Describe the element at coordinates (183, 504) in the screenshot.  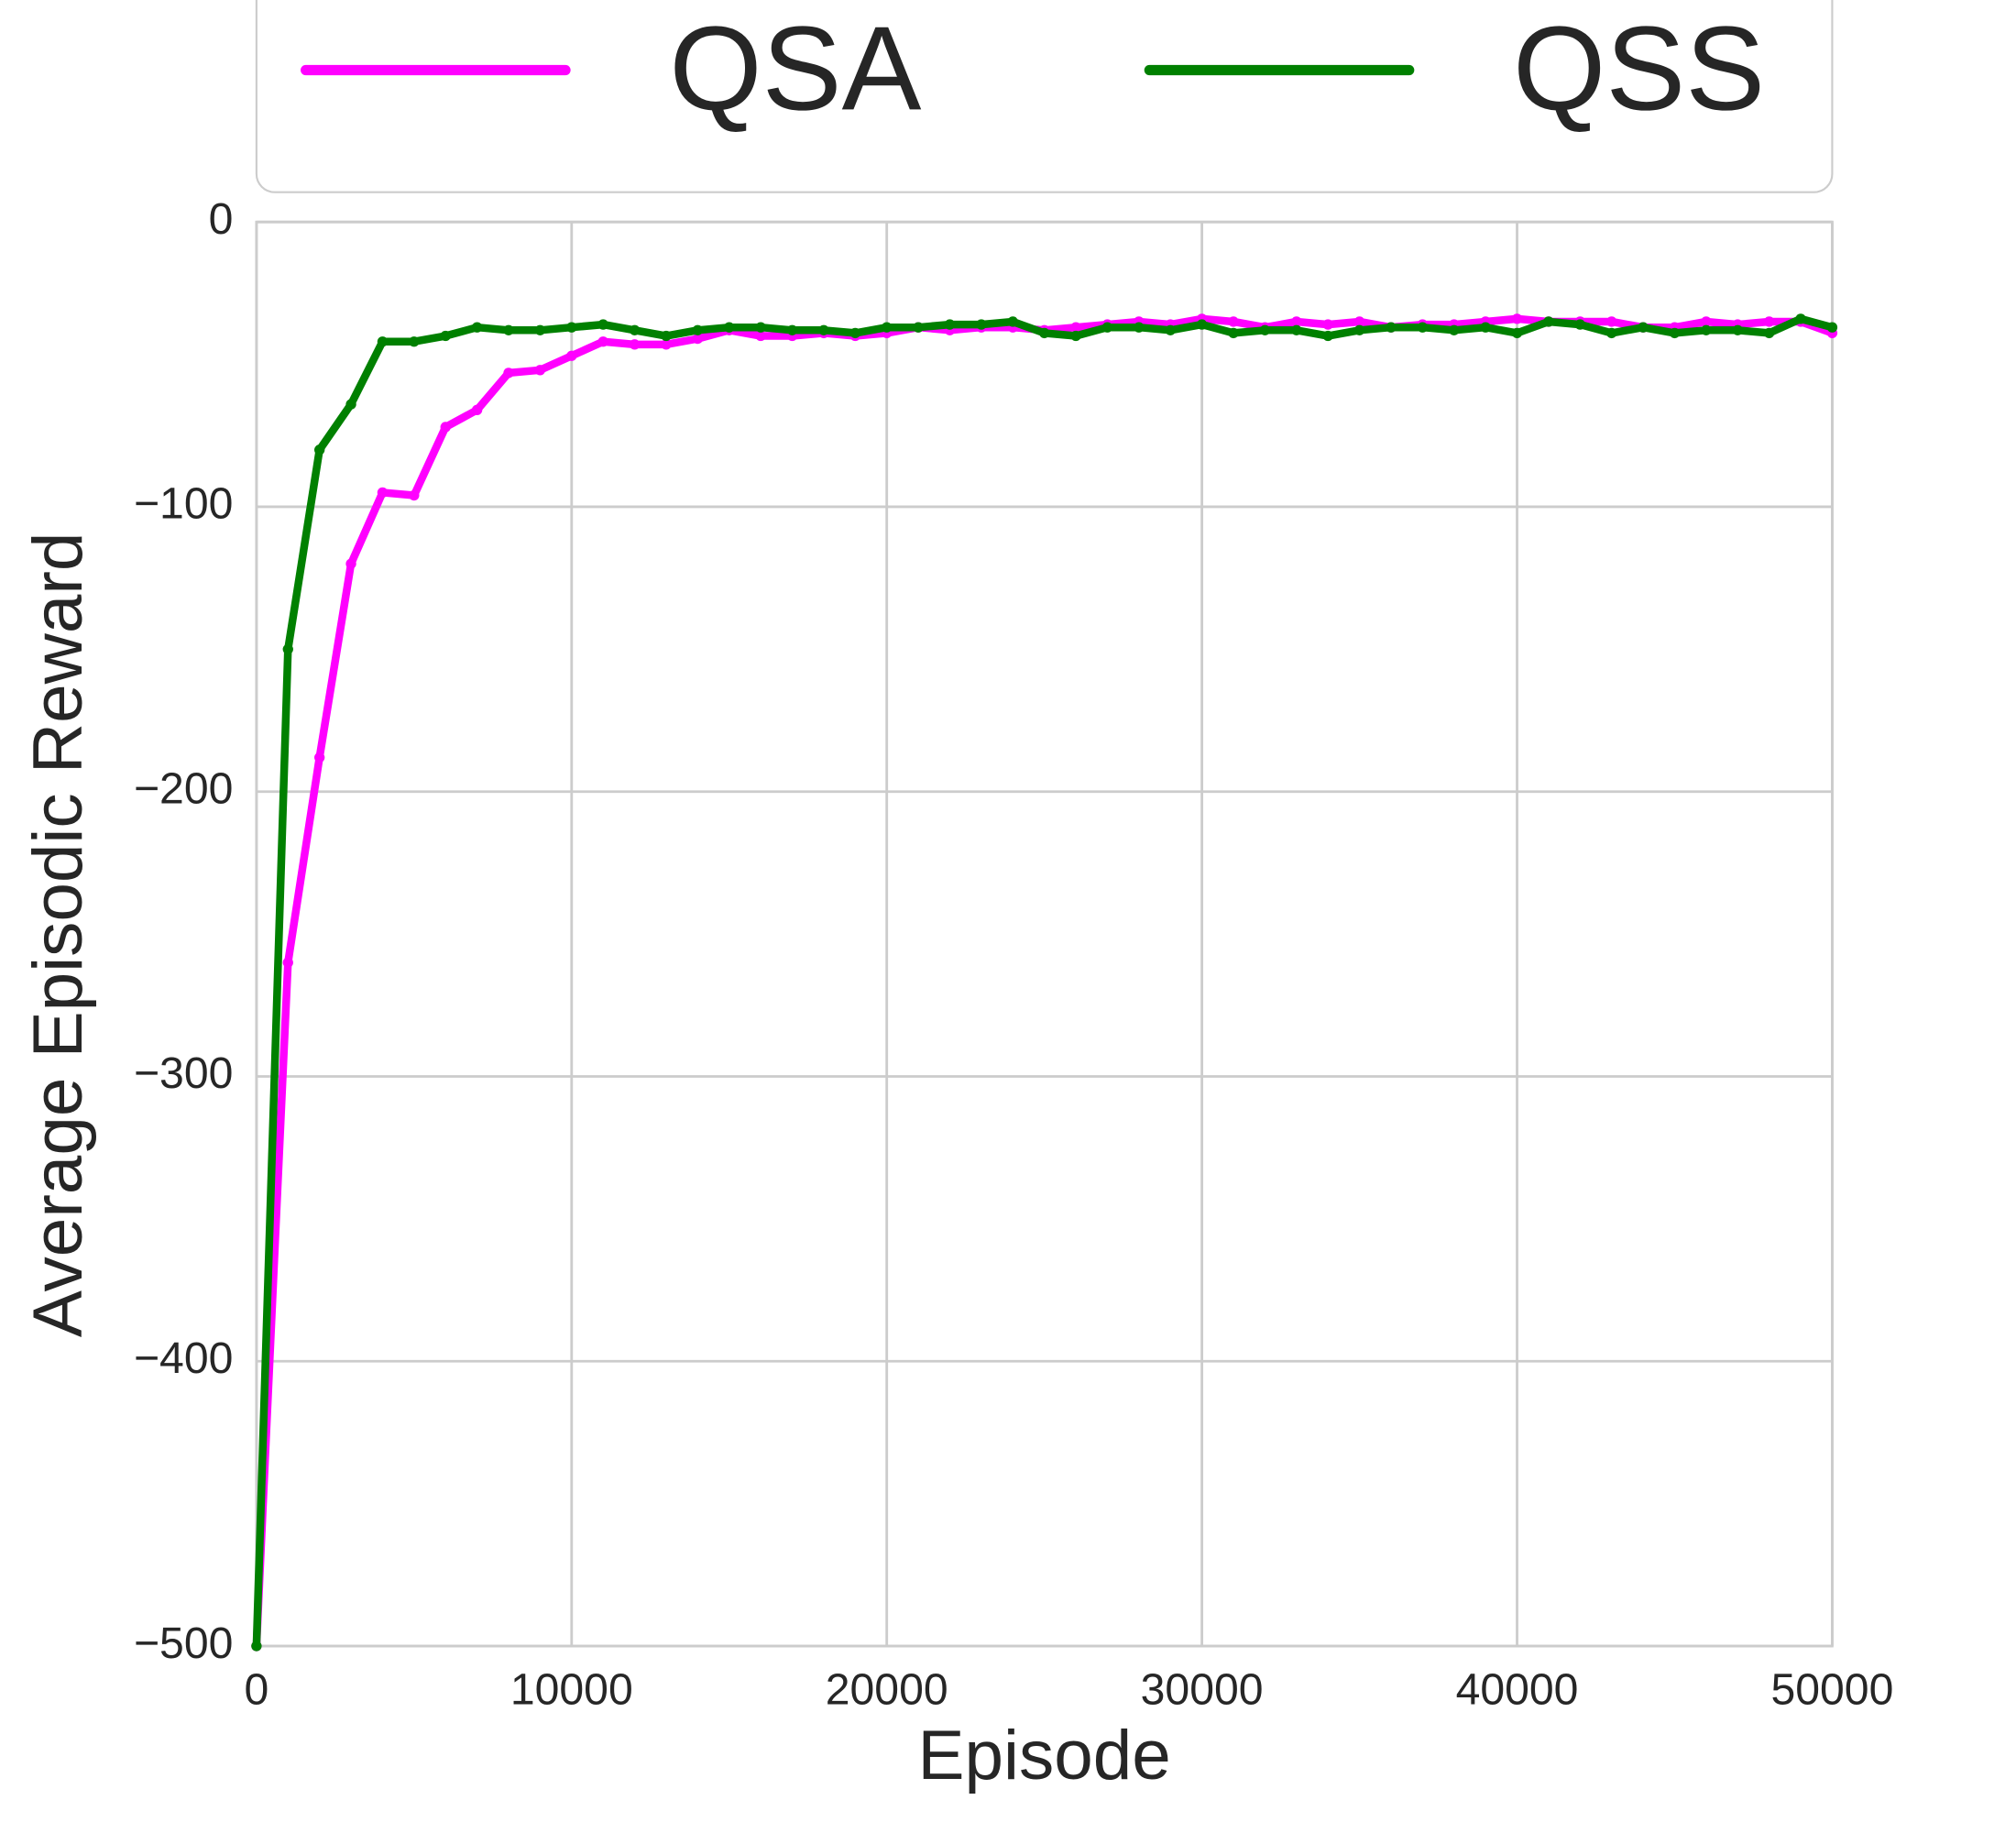
I see `y-tick-label: −100` at that location.